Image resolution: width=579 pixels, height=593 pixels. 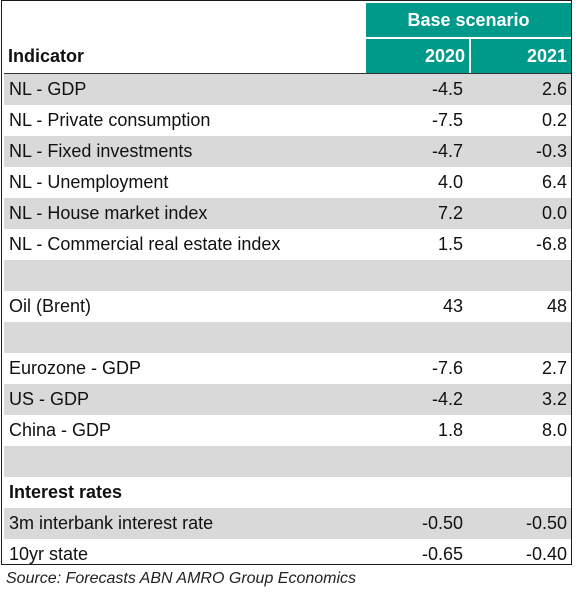 What do you see at coordinates (101, 151) in the screenshot?
I see `row-label: NL - Fixed investments` at bounding box center [101, 151].